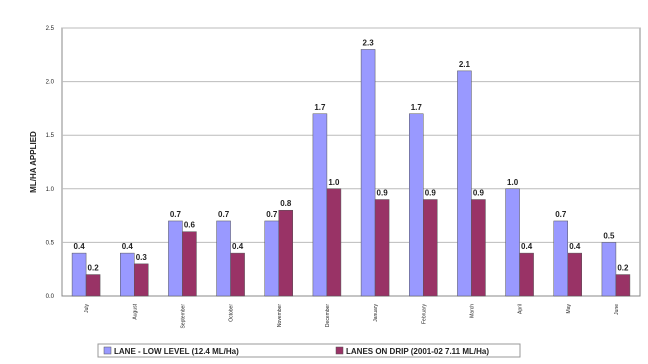  Describe the element at coordinates (526, 274) in the screenshot. I see `bar-lanes-on-drip-april` at that location.